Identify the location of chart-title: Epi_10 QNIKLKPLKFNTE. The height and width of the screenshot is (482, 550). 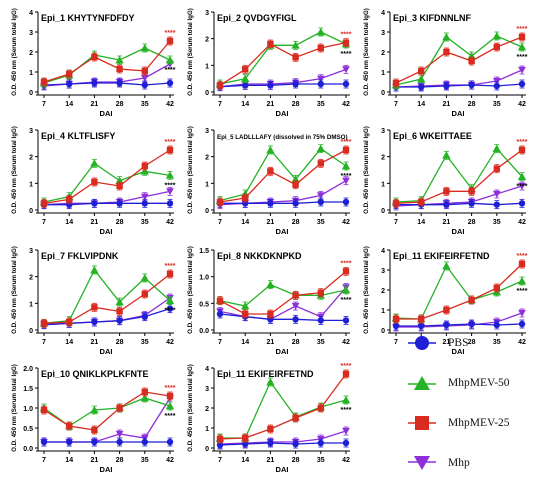
(95, 374).